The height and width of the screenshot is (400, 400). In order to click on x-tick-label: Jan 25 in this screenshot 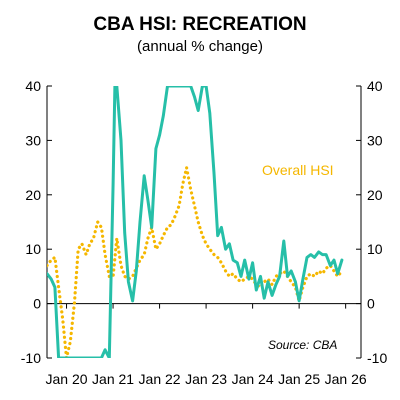, I will do `click(299, 379)`.